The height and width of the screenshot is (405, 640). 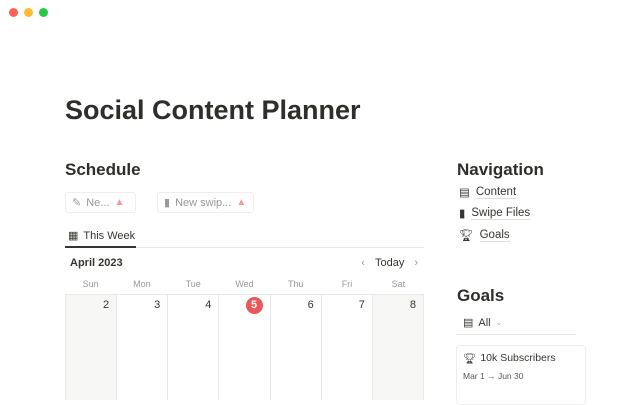 What do you see at coordinates (499, 322) in the screenshot?
I see `chevron-down-icon: ⌄` at bounding box center [499, 322].